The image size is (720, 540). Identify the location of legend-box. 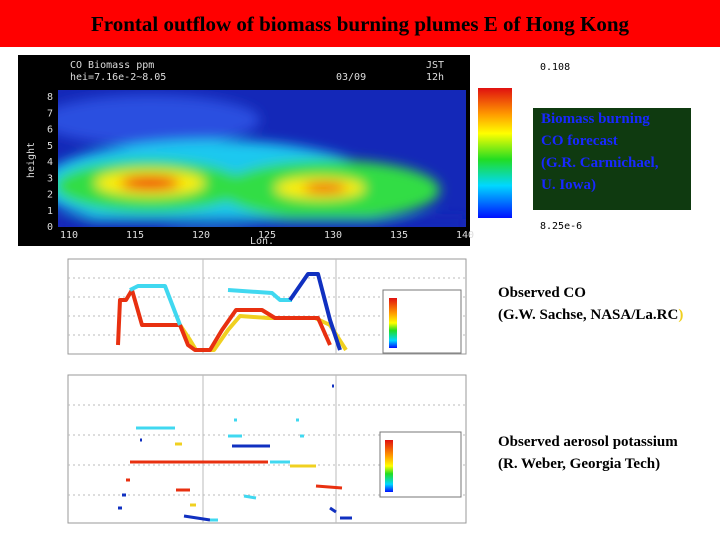
(420, 464).